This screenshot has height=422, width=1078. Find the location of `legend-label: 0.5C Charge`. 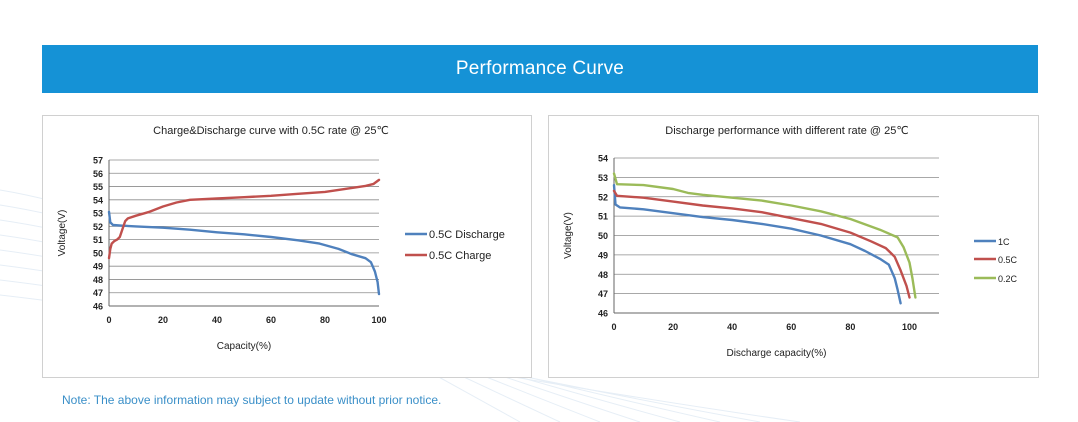

legend-label: 0.5C Charge is located at coordinates (460, 256).